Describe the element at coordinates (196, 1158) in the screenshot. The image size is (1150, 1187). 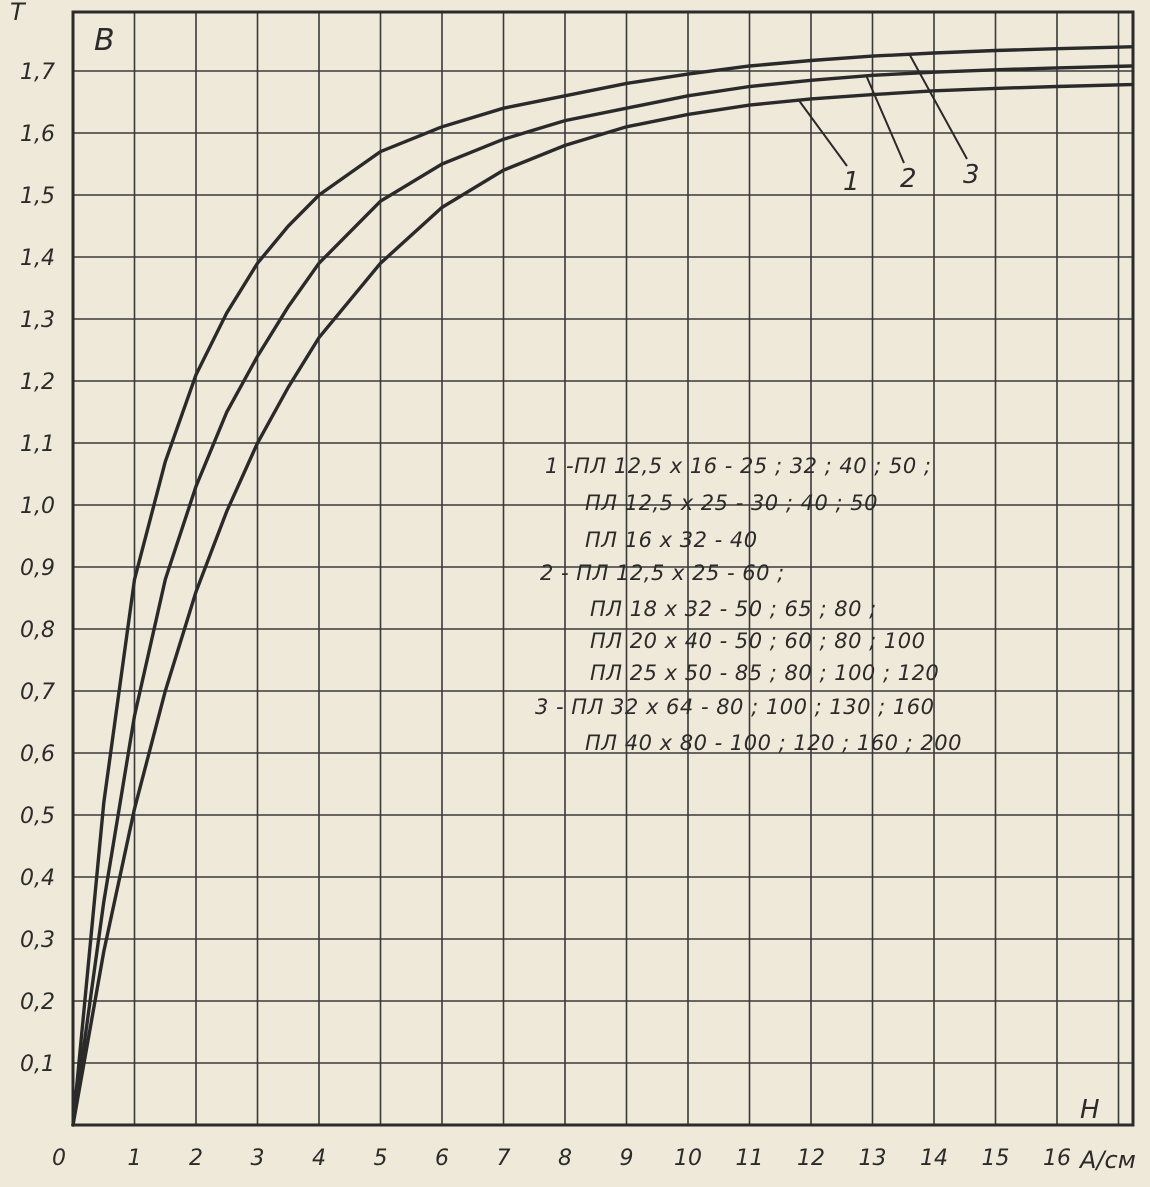
I see `x-tick-label: 2` at that location.